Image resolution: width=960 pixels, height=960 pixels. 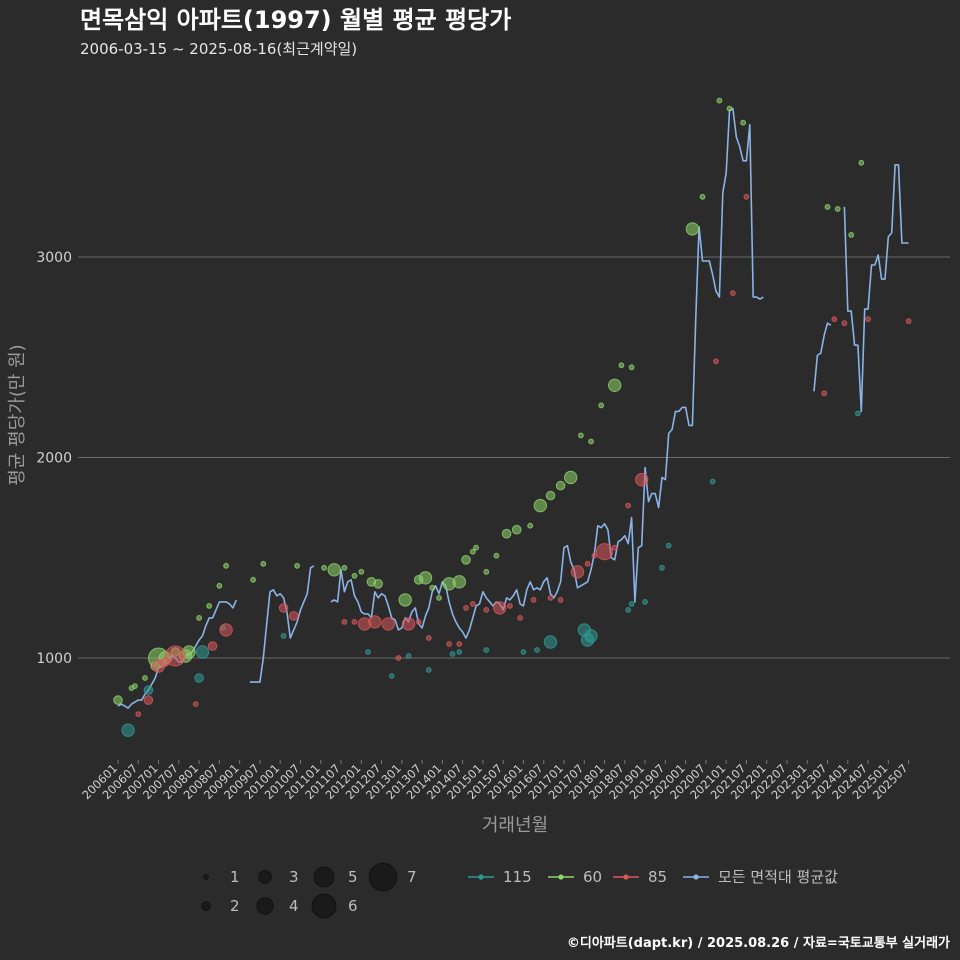 I want to click on size-legend: 1 2 3 4 5 6 7, so click(x=309, y=890).